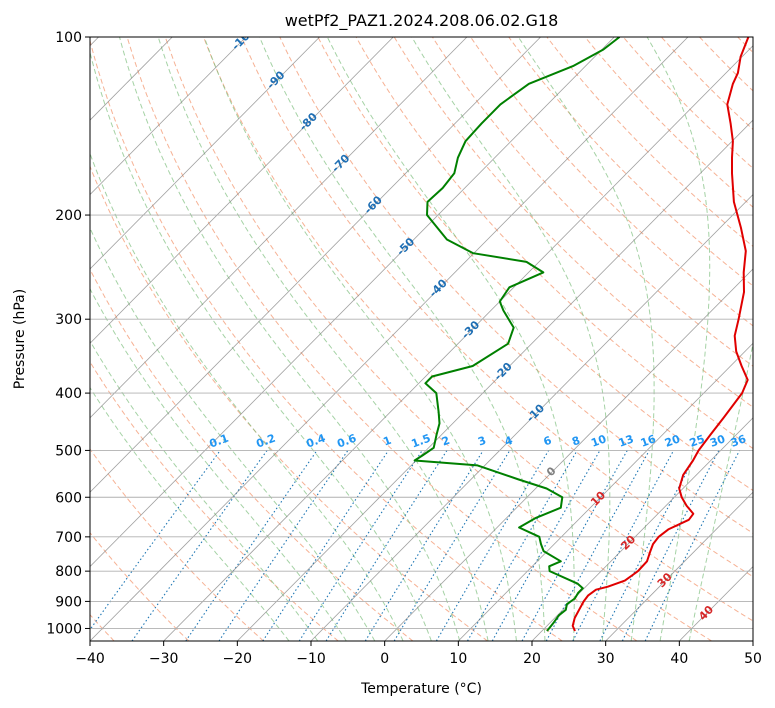 The height and width of the screenshot is (708, 775). What do you see at coordinates (64, 629) in the screenshot?
I see `y-tick-label: 1000` at bounding box center [64, 629].